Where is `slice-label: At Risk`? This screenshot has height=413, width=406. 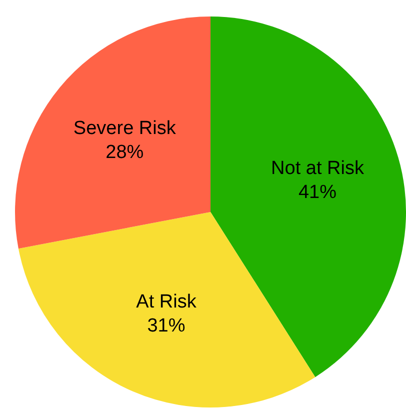 slice-label: At Risk is located at coordinates (166, 302).